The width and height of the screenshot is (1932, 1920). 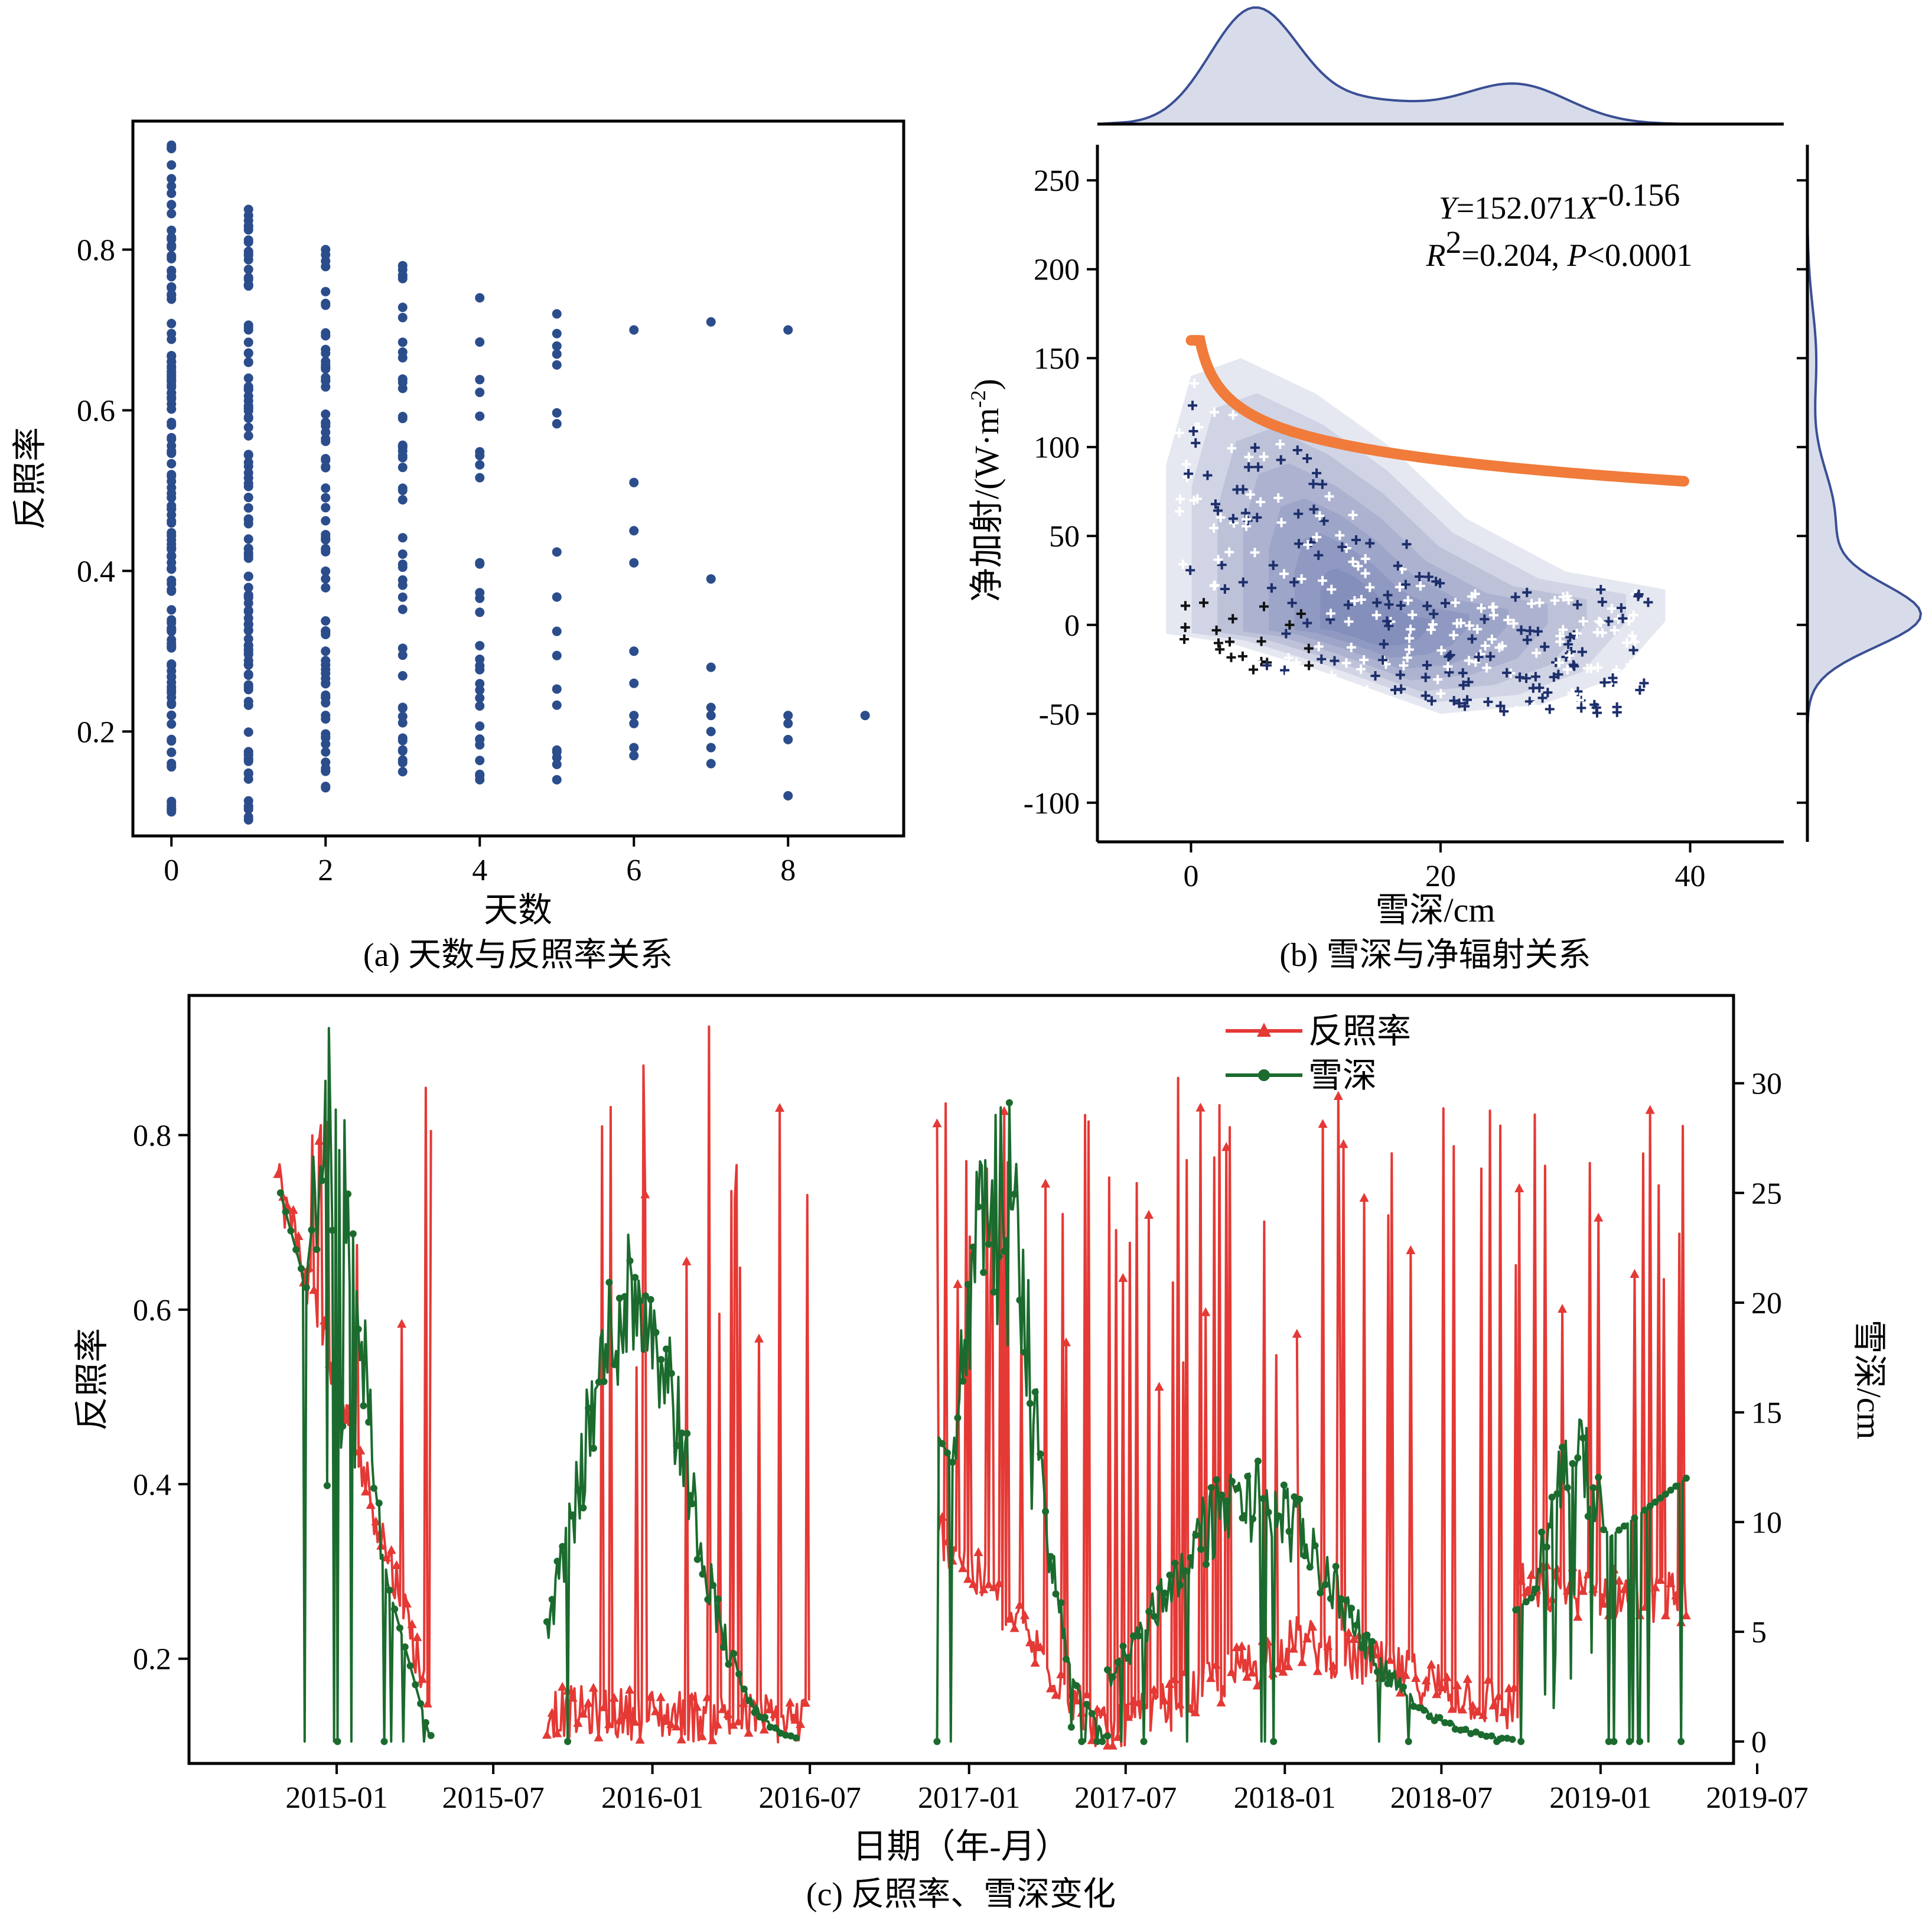 What do you see at coordinates (1126, 1798) in the screenshot?
I see `x-tick-label: 2017-07` at bounding box center [1126, 1798].